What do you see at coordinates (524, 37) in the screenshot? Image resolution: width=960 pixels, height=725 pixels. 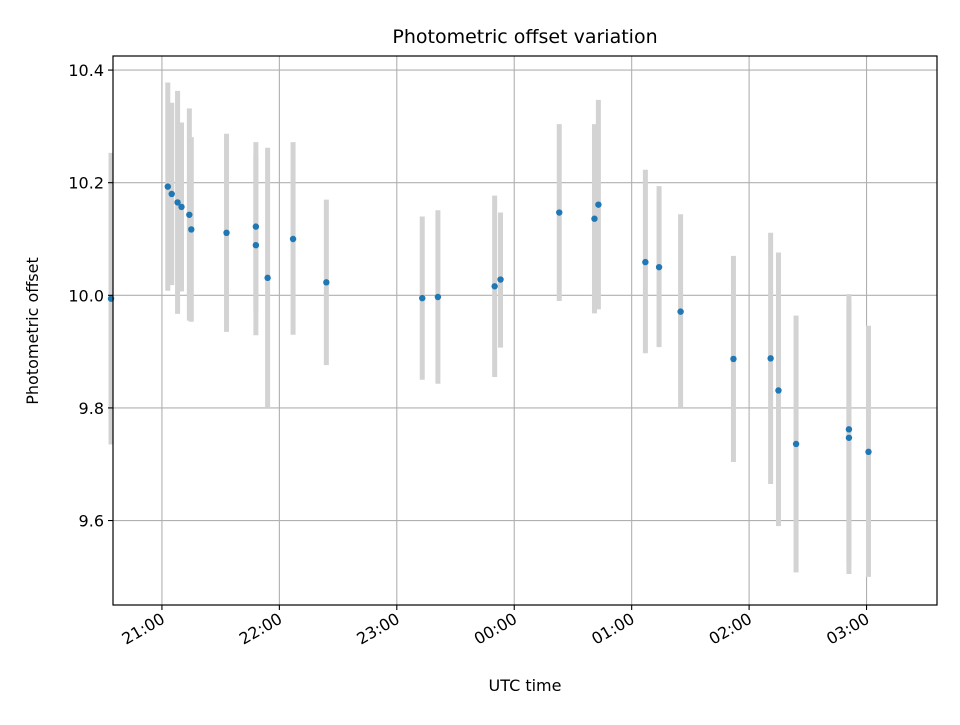 I see `chart-title: Photometric offset variation` at bounding box center [524, 37].